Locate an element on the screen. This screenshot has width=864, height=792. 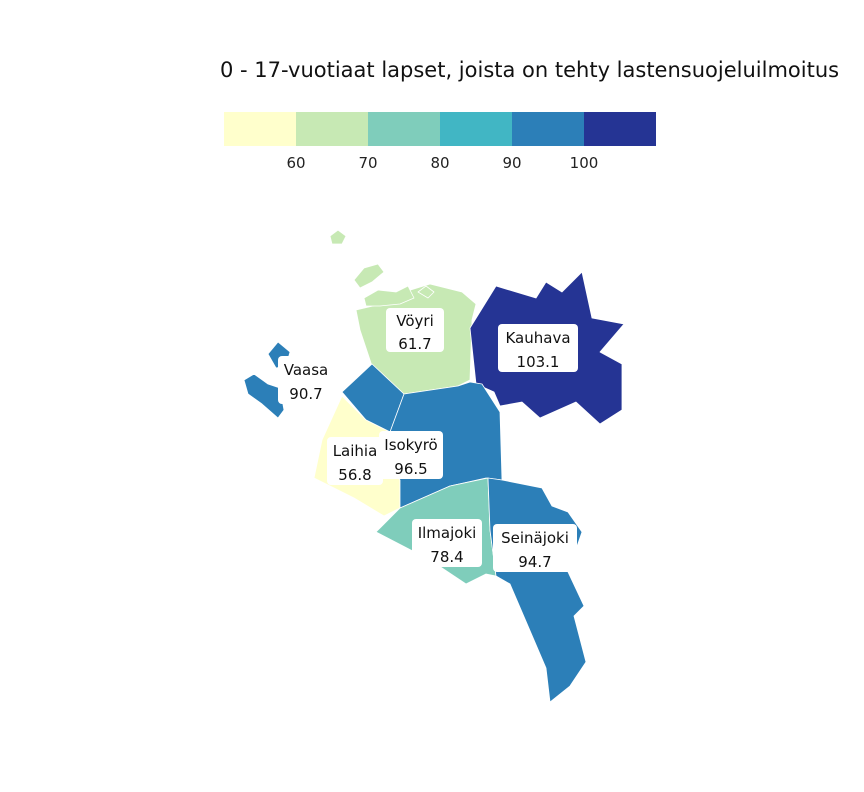
label-laihia-box is located at coordinates (355, 461).